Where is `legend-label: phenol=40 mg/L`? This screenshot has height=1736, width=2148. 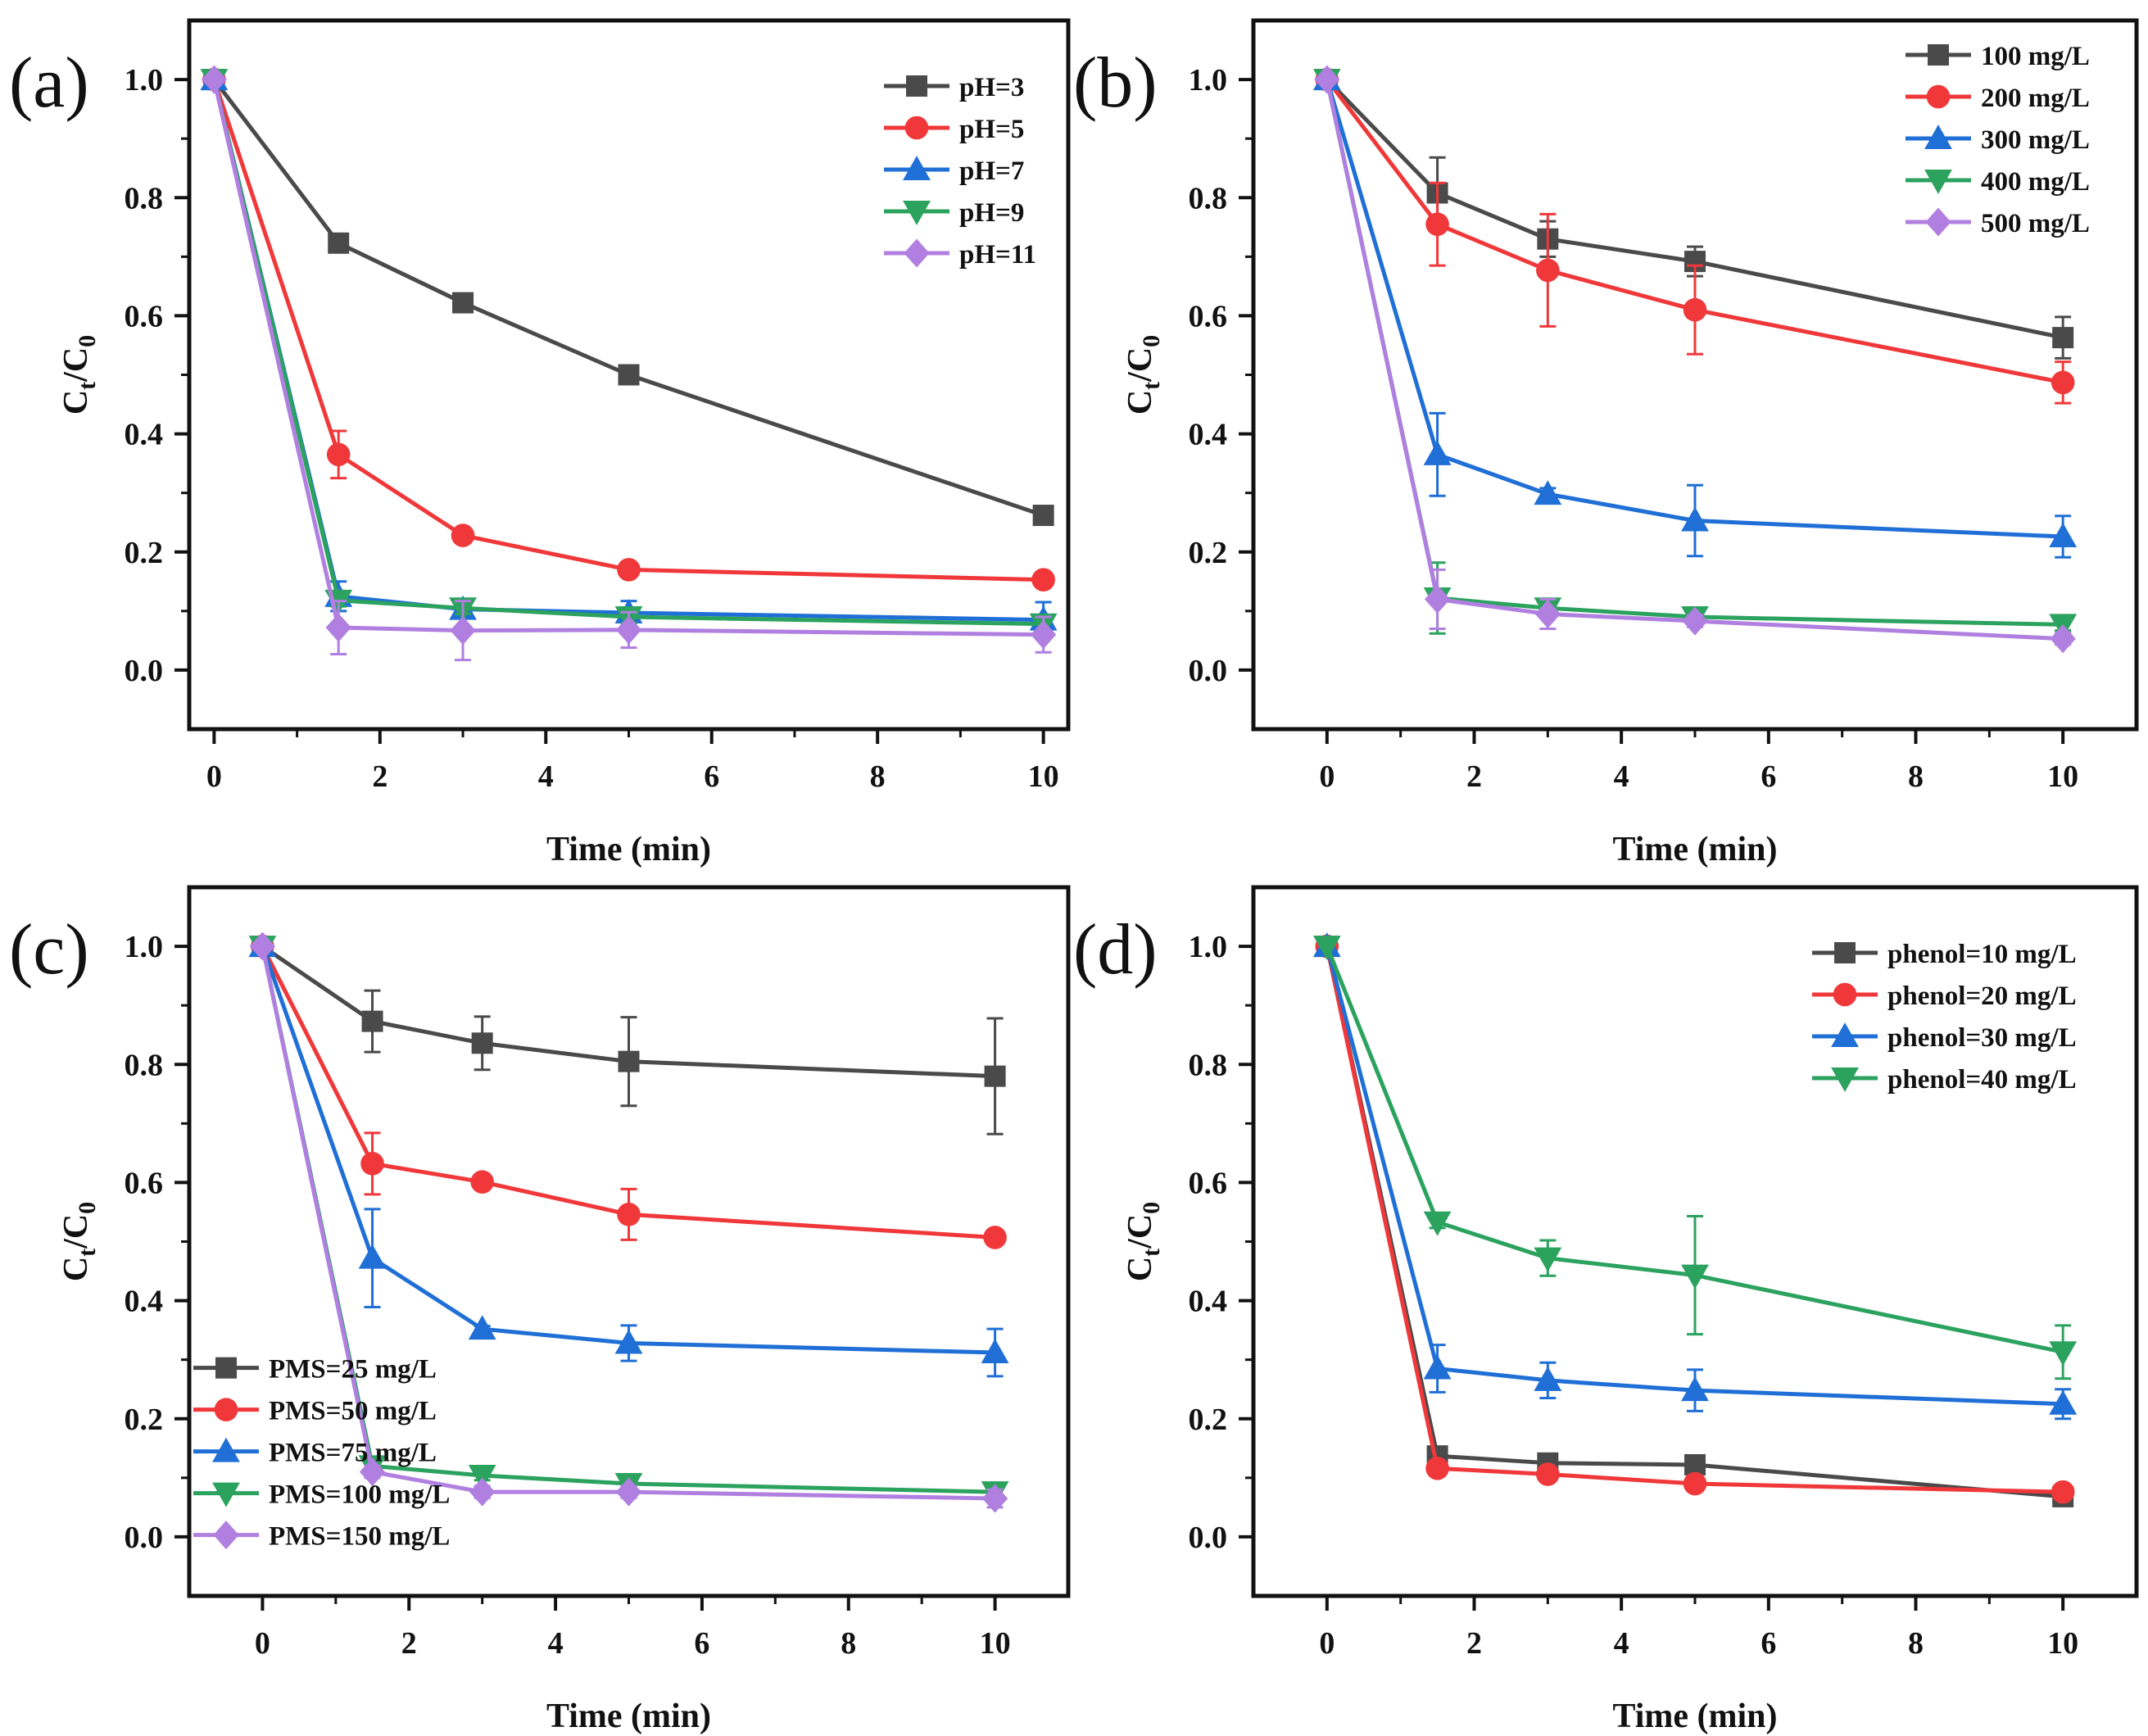 legend-label: phenol=40 mg/L is located at coordinates (1982, 1080).